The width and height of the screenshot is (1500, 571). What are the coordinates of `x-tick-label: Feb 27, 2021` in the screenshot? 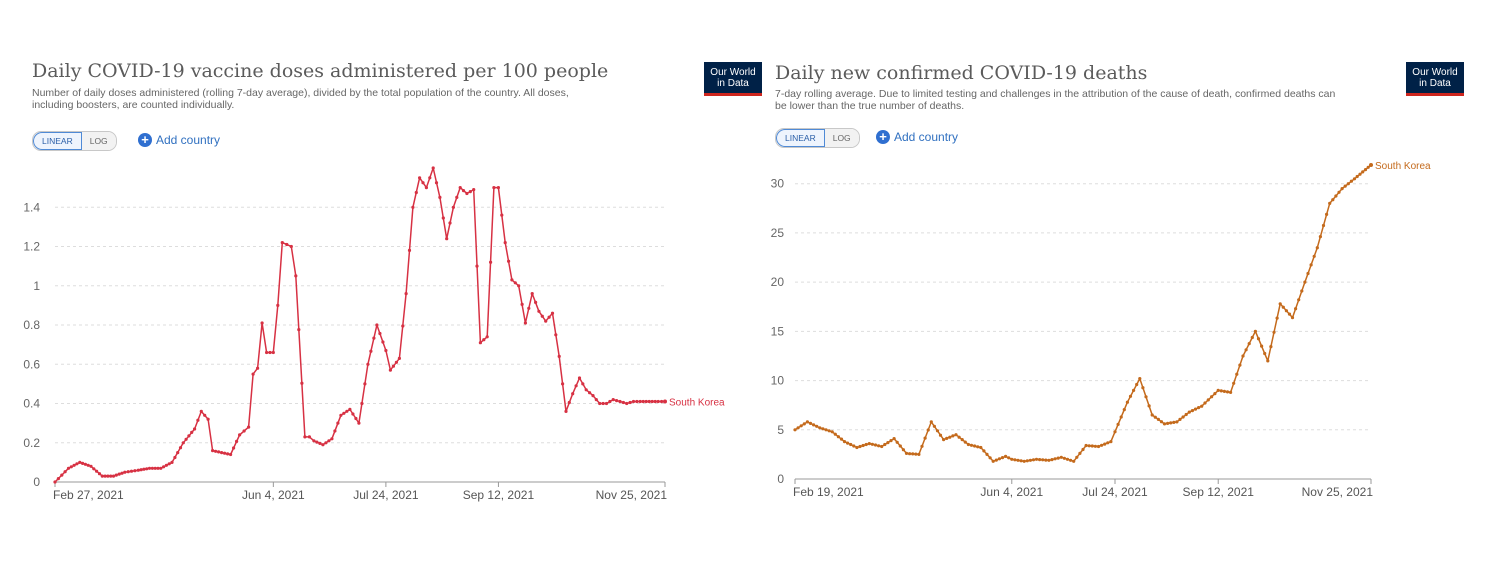 It's located at (88, 495).